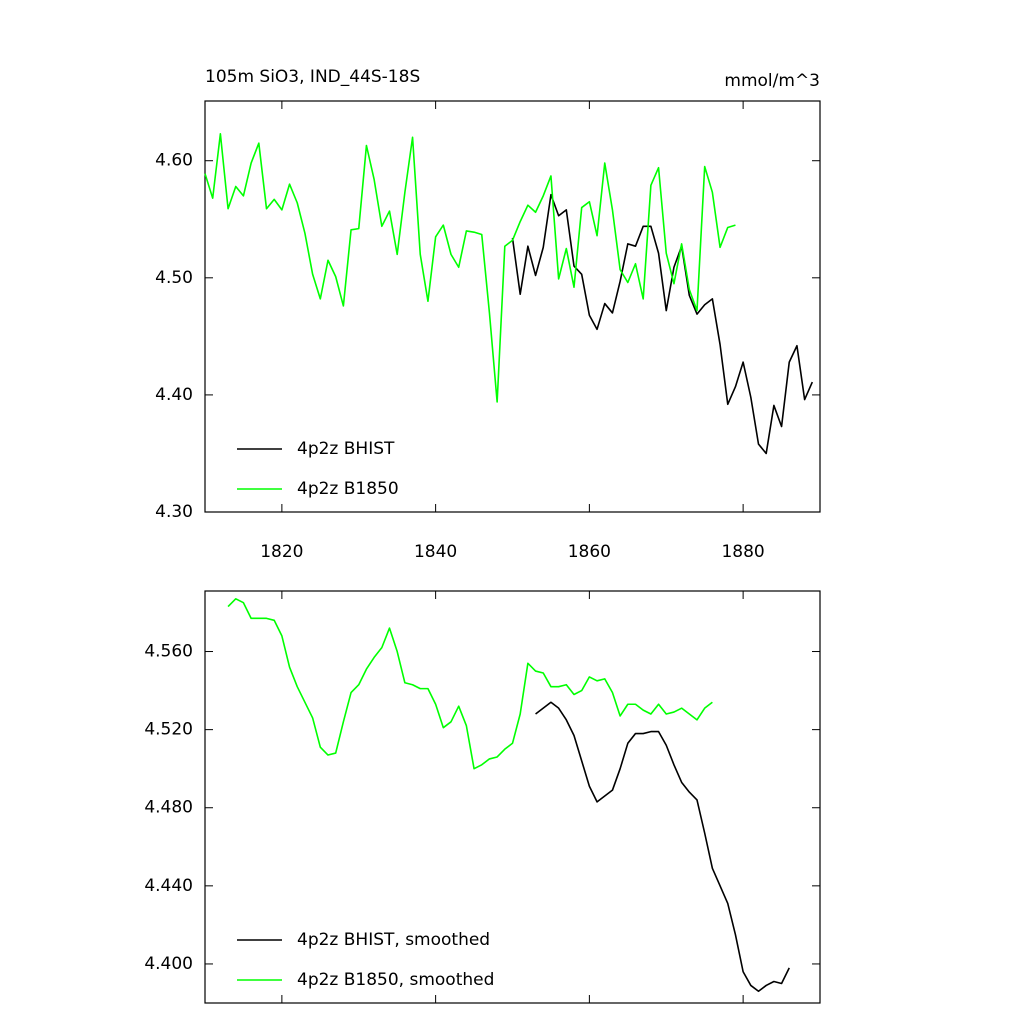 The image size is (1024, 1024). Describe the element at coordinates (168, 730) in the screenshot. I see `y-tick-label: 4.520` at that location.